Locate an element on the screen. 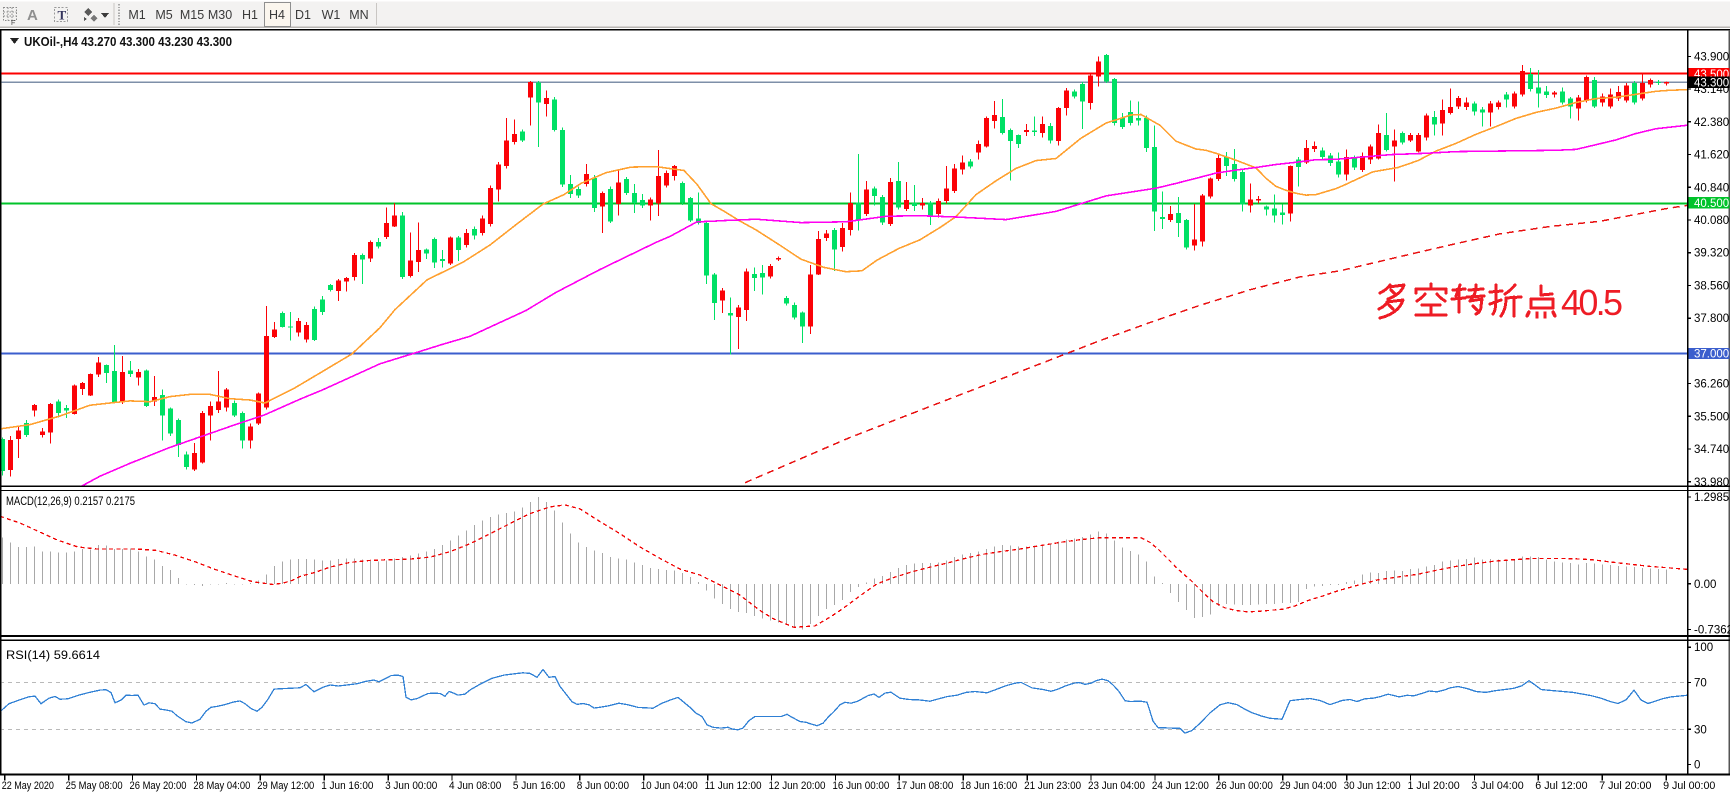  svg-text: 38.560 is located at coordinates (1711, 286).